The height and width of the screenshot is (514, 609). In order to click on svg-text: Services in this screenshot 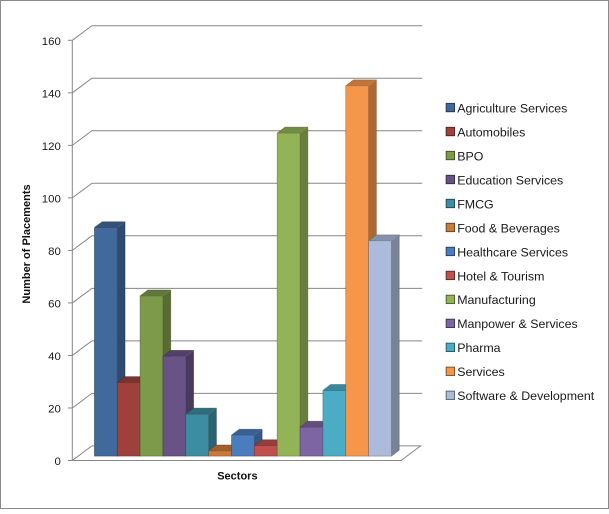, I will do `click(481, 372)`.